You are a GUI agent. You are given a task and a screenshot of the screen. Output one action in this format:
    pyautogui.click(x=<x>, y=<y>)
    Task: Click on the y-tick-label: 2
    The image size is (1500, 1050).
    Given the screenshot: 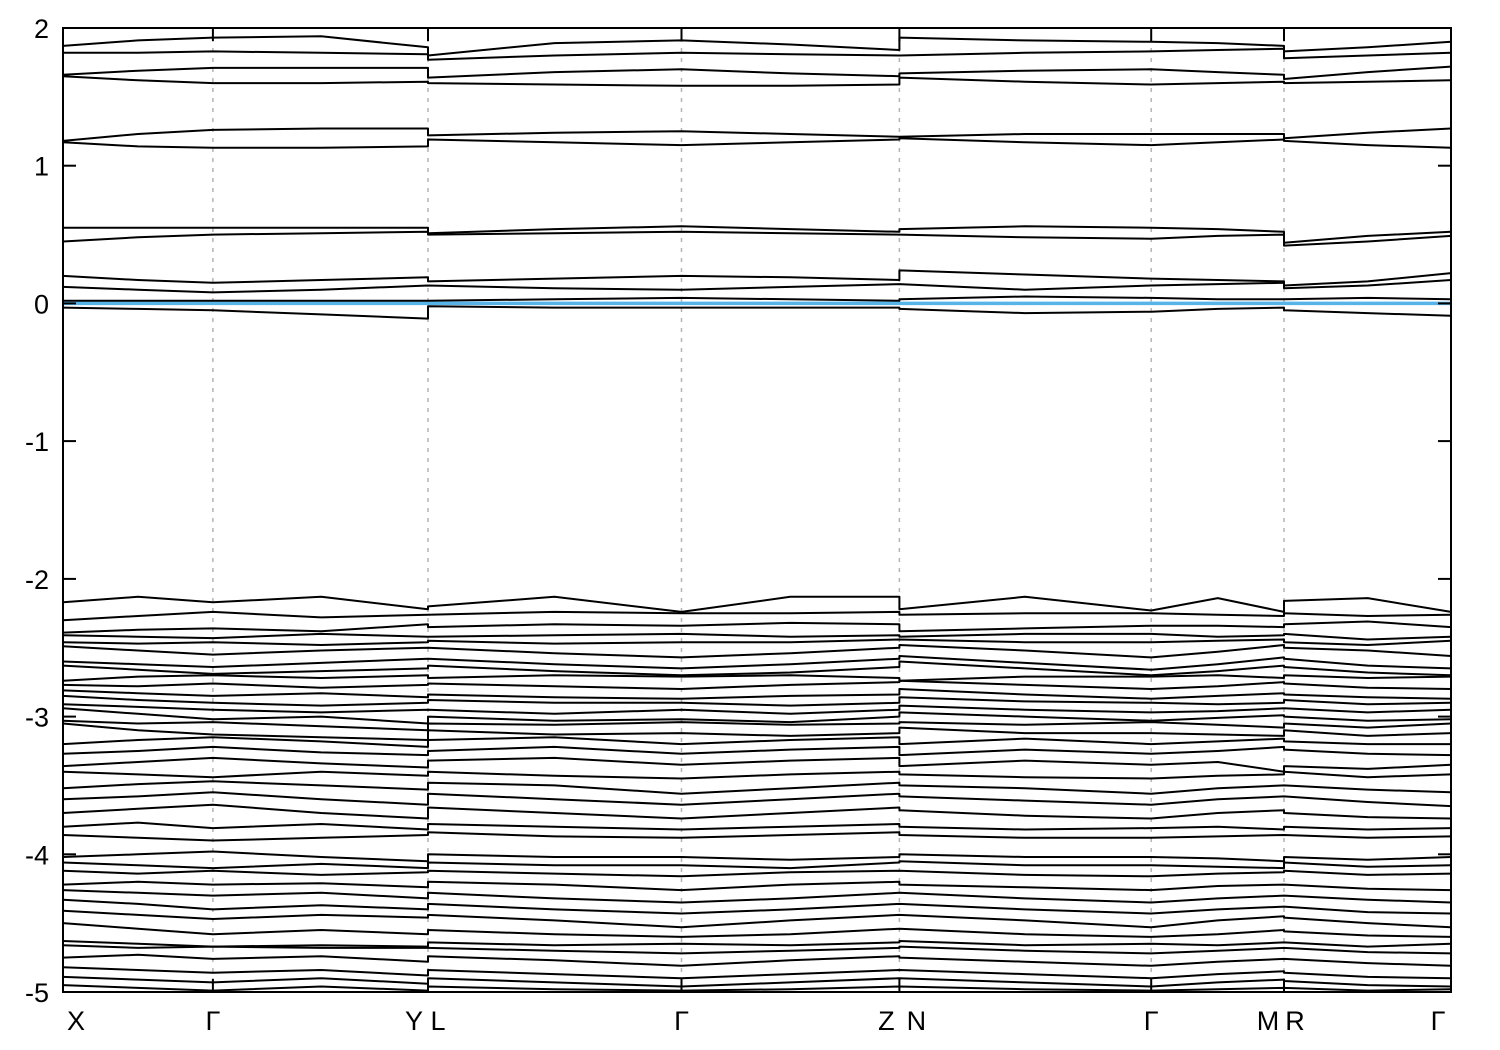 What is the action you would take?
    pyautogui.click(x=41, y=29)
    